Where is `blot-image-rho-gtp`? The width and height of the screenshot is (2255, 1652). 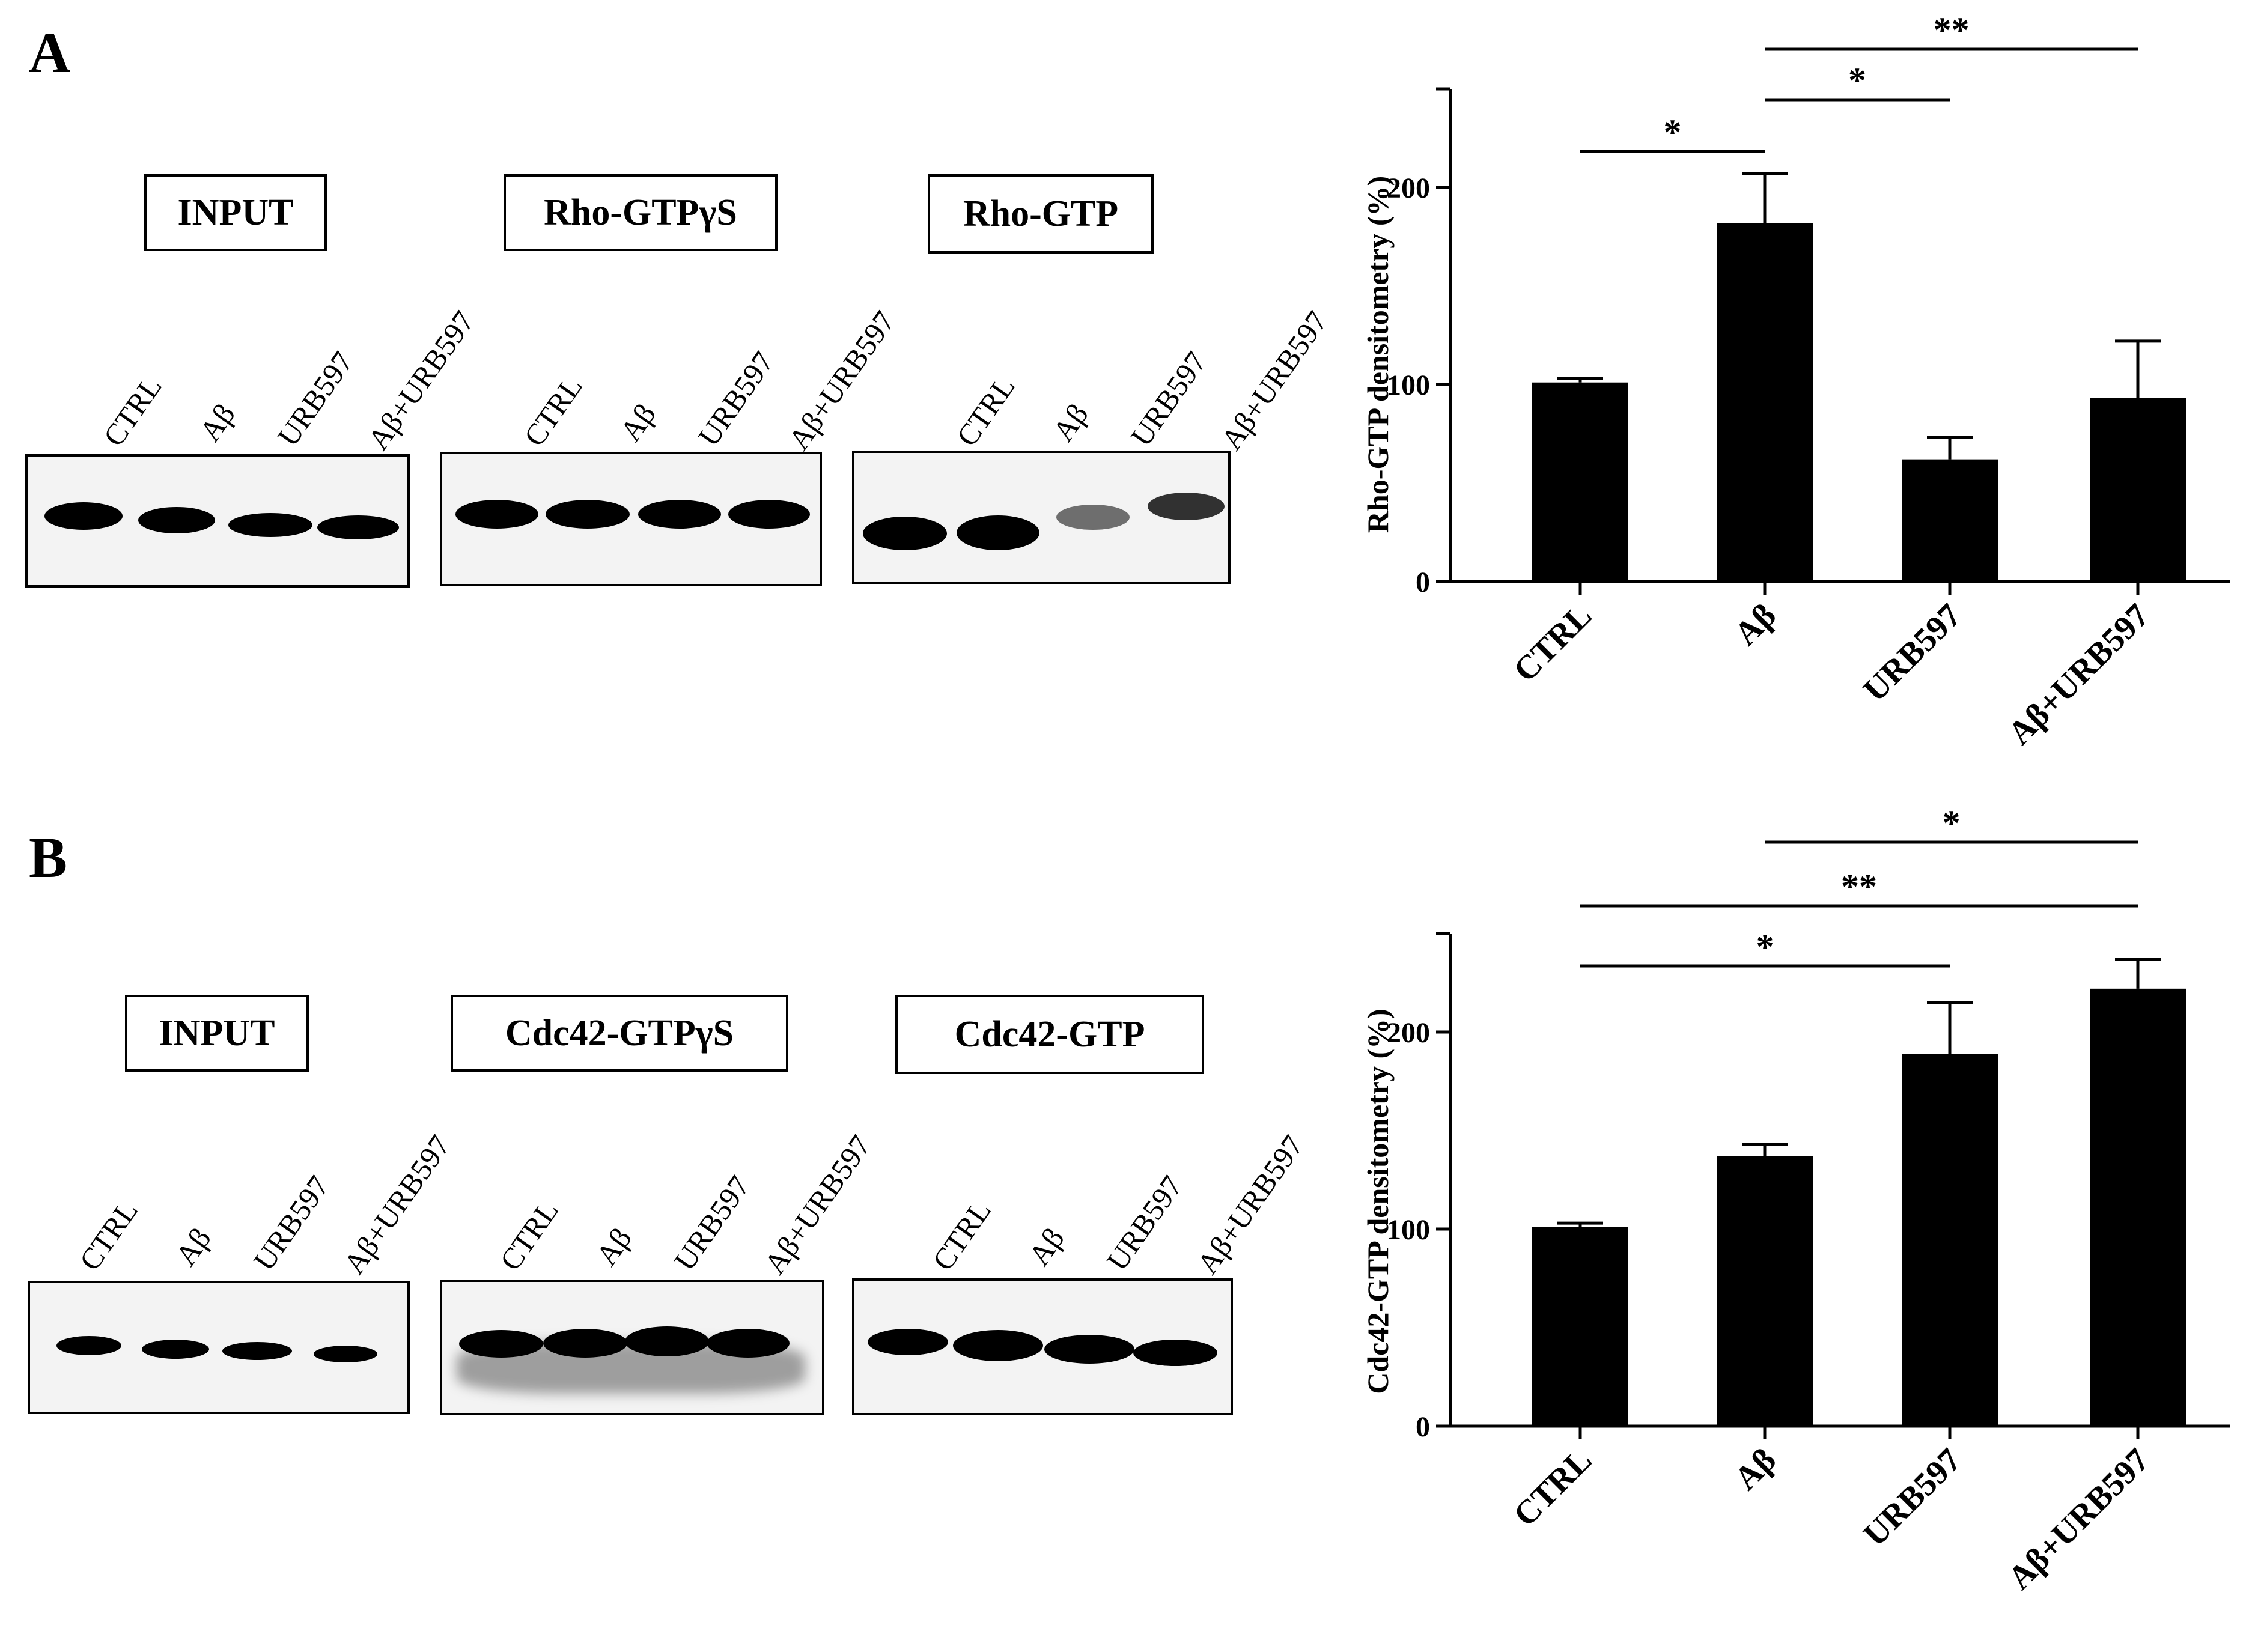
blot-image-rho-gtp is located at coordinates (1041, 517).